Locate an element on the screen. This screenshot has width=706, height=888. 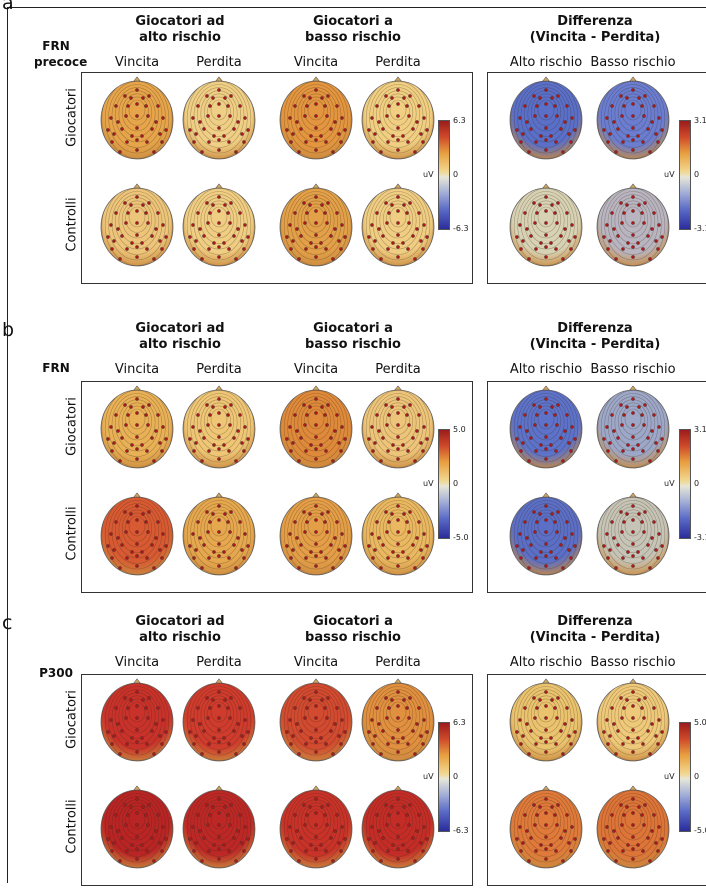
frame-left-line is located at coordinates (7, 445).